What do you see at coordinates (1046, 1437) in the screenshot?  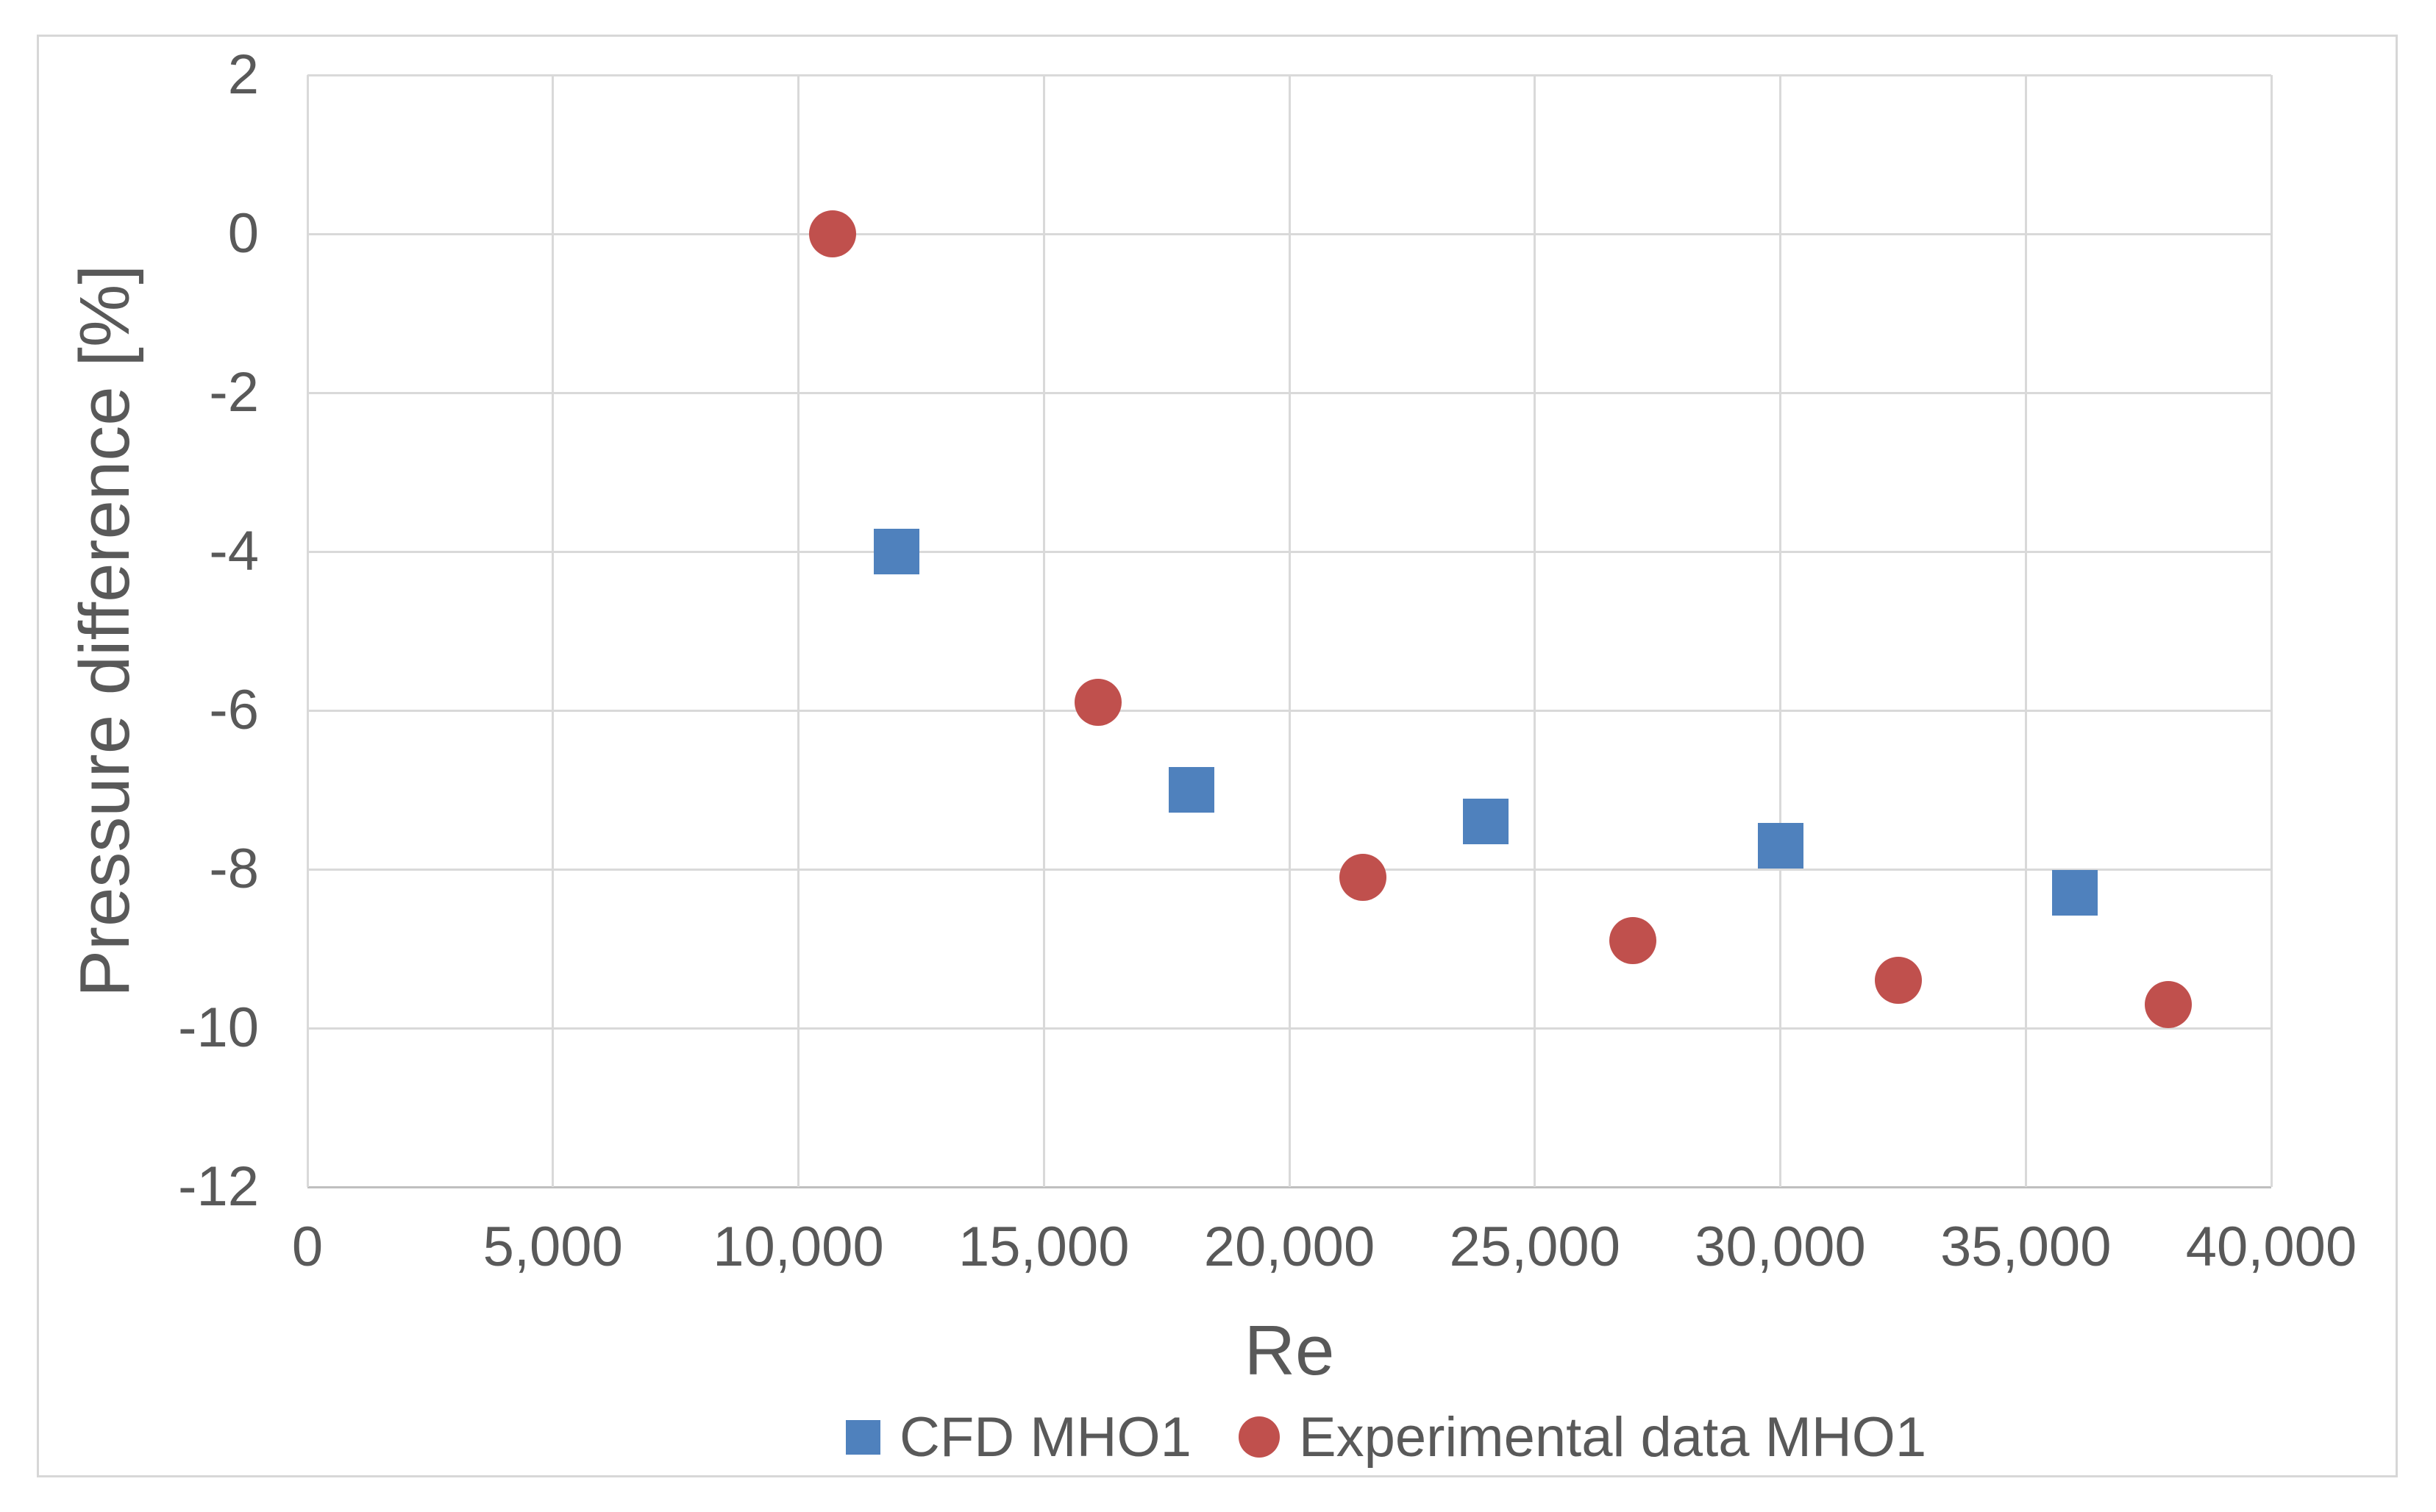 I see `legend-label: CFD MHO1` at bounding box center [1046, 1437].